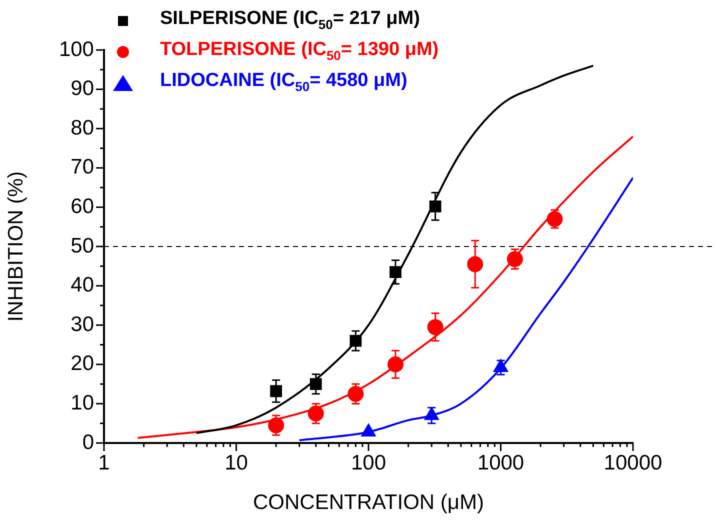  I want to click on legend-label: LIDOCAINE (IC$_{50}$= 4580 μM), so click(284, 82).